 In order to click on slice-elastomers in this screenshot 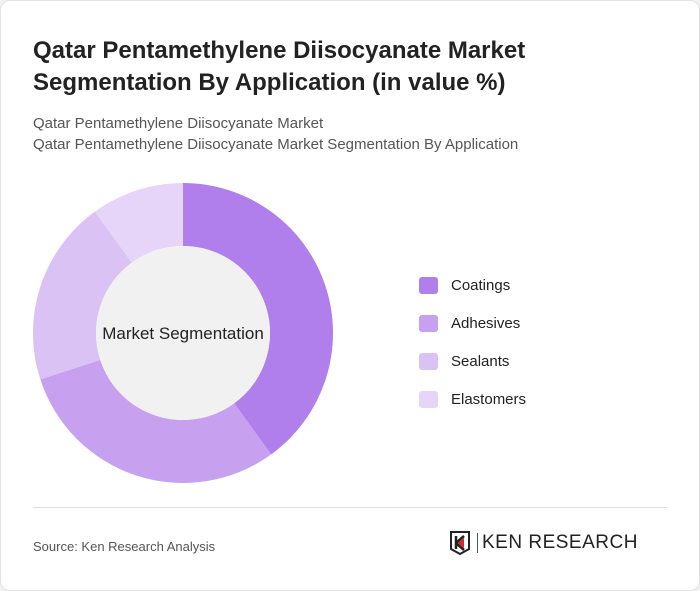, I will do `click(138, 223)`.